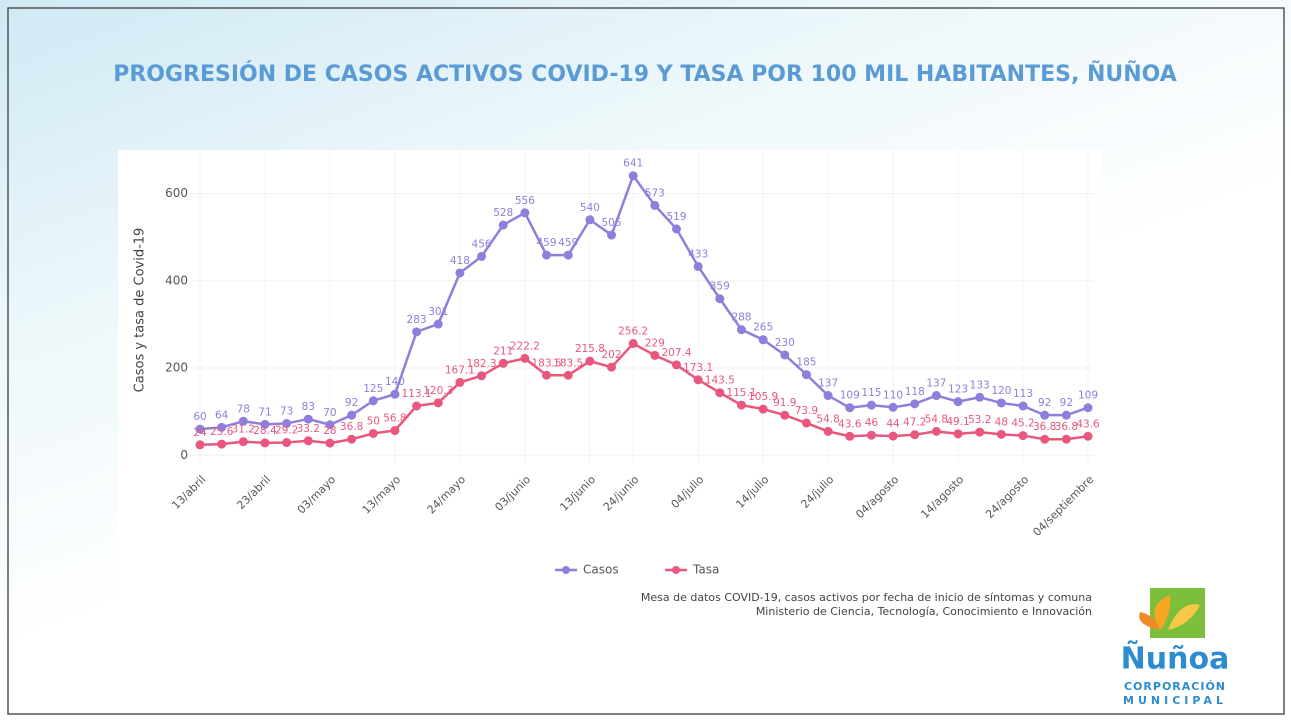 This screenshot has width=1291, height=720. Describe the element at coordinates (1175, 647) in the screenshot. I see `logo: Ñuñoa CORPORACIÓN MUNICIPAL` at that location.